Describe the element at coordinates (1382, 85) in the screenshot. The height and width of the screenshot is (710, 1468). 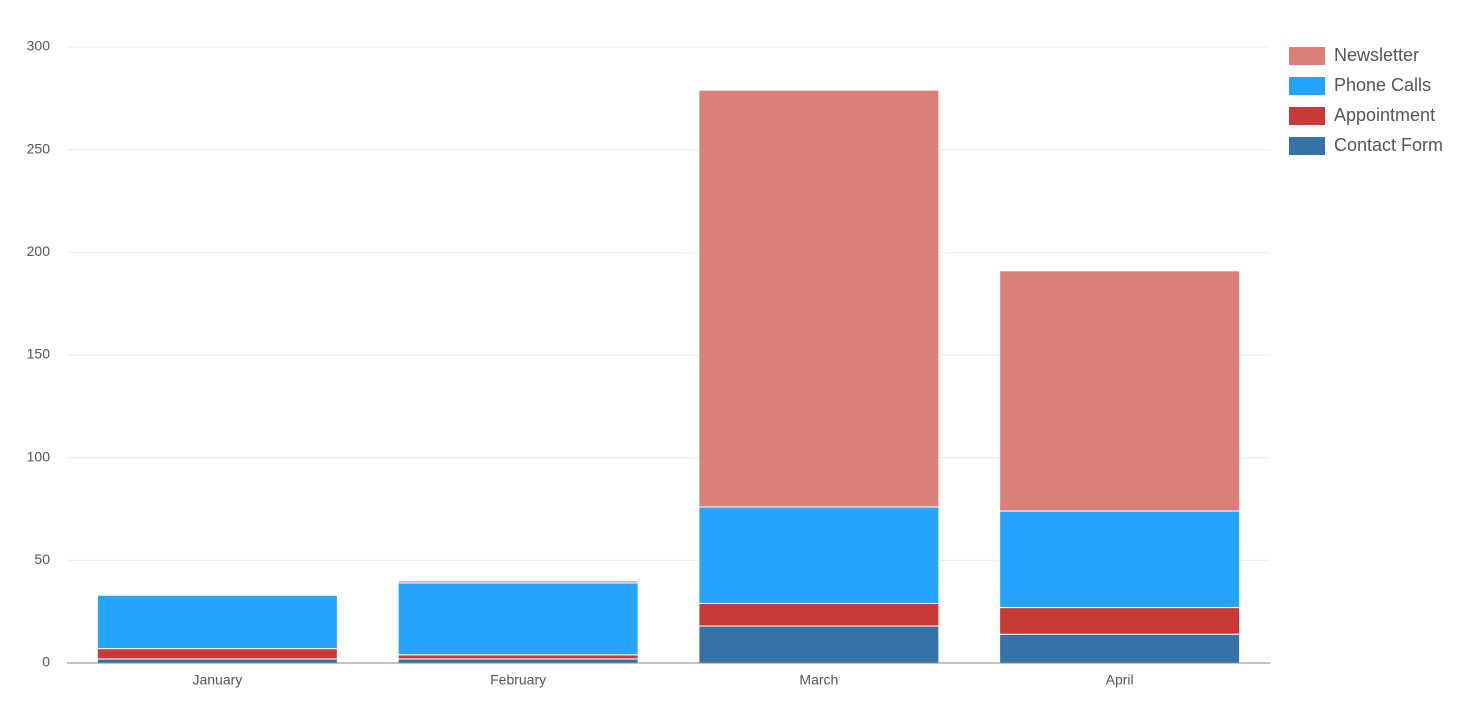
I see `legend-label: Phone Calls` at that location.